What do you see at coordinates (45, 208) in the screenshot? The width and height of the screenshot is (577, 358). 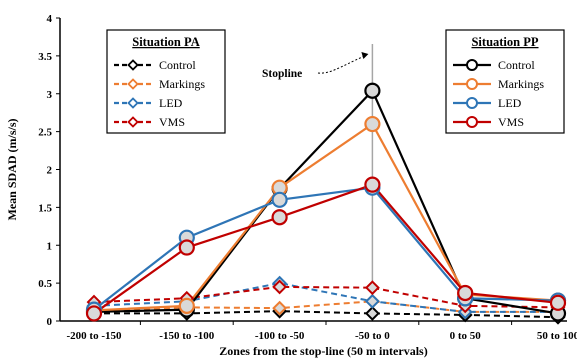 I see `y-tick-label: 1.5` at bounding box center [45, 208].